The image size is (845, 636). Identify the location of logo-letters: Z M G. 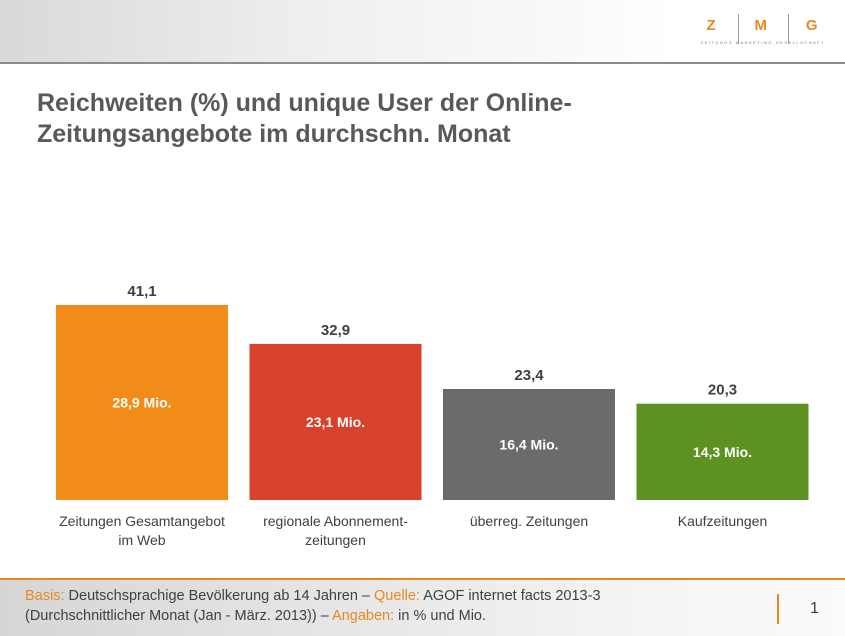
(763, 25).